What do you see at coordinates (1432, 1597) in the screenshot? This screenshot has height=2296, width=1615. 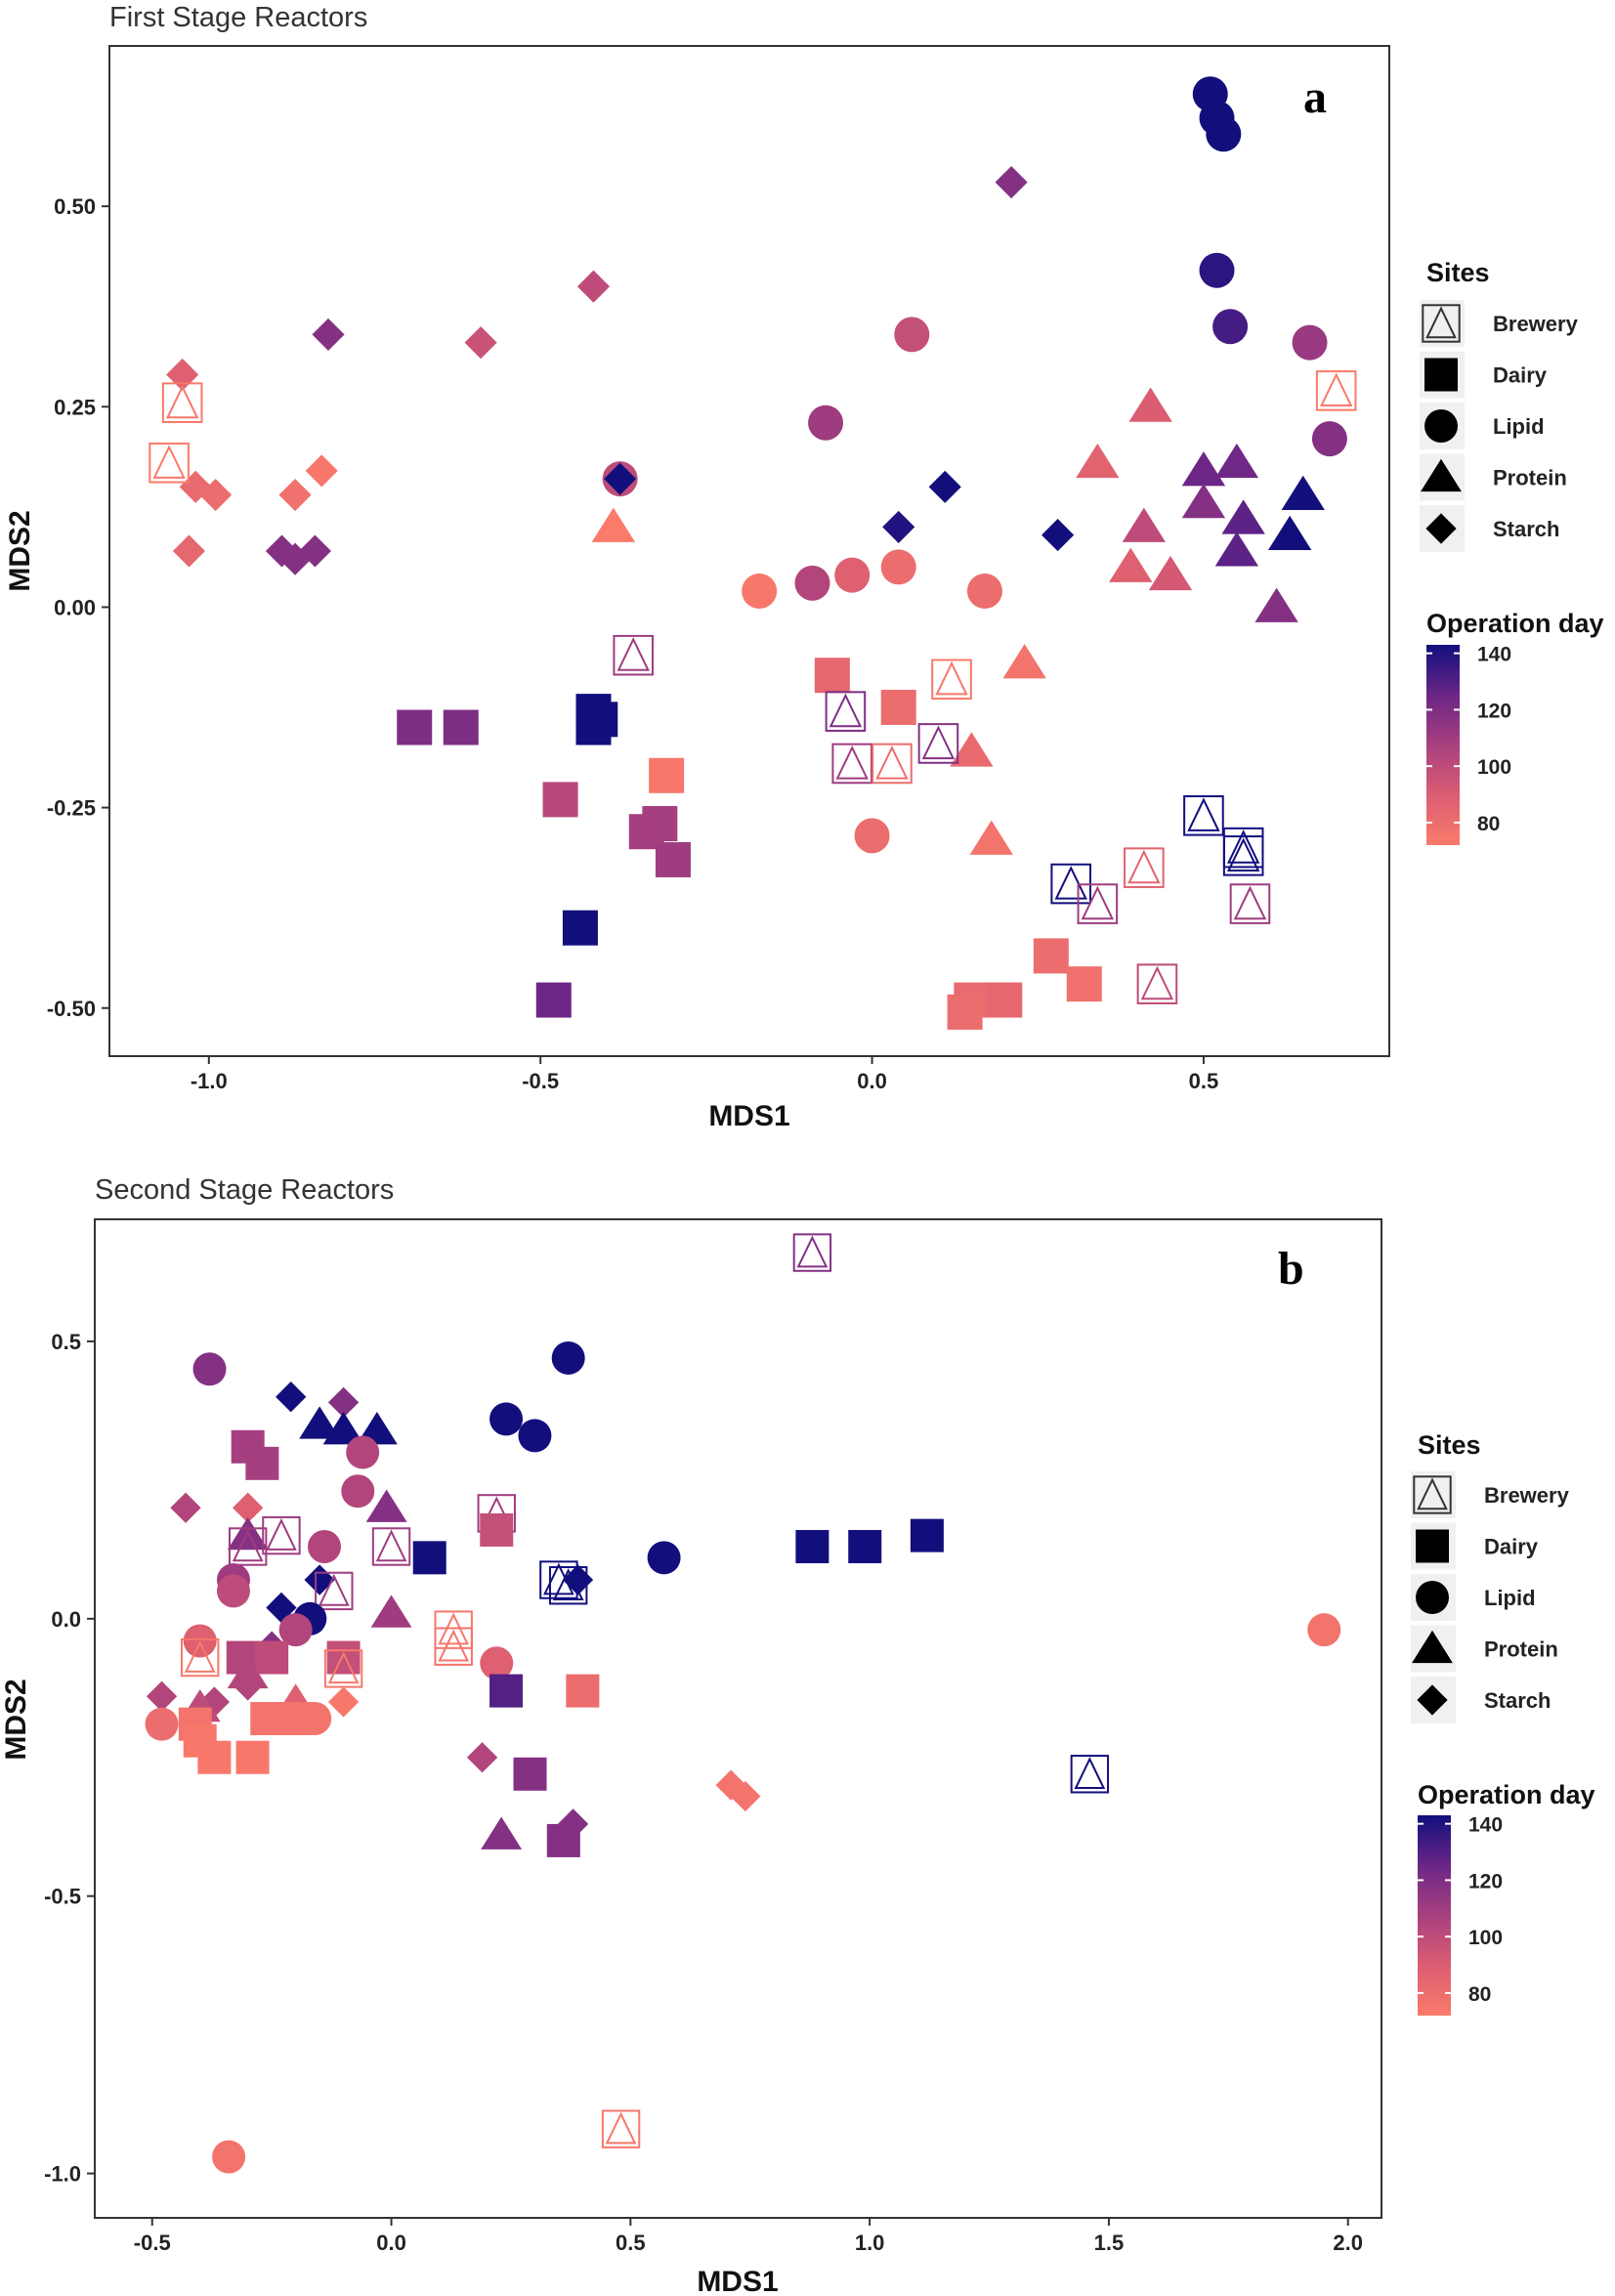 I see `legend-lipid-icon` at bounding box center [1432, 1597].